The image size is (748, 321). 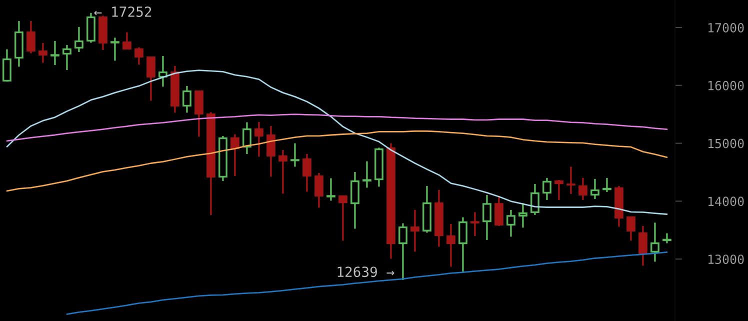 I want to click on y-tick-label: 14000, so click(x=726, y=201).